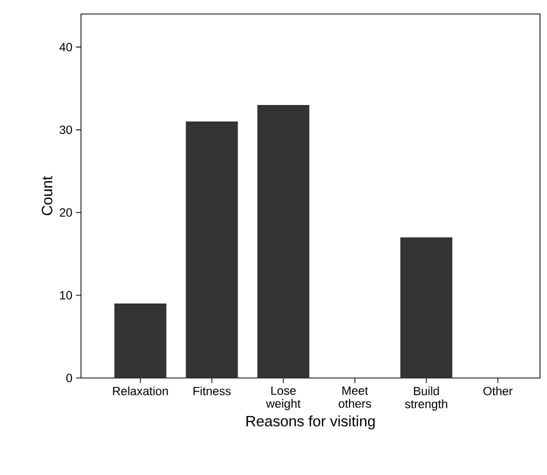 The width and height of the screenshot is (547, 475). I want to click on y-axis-title: Count, so click(47, 196).